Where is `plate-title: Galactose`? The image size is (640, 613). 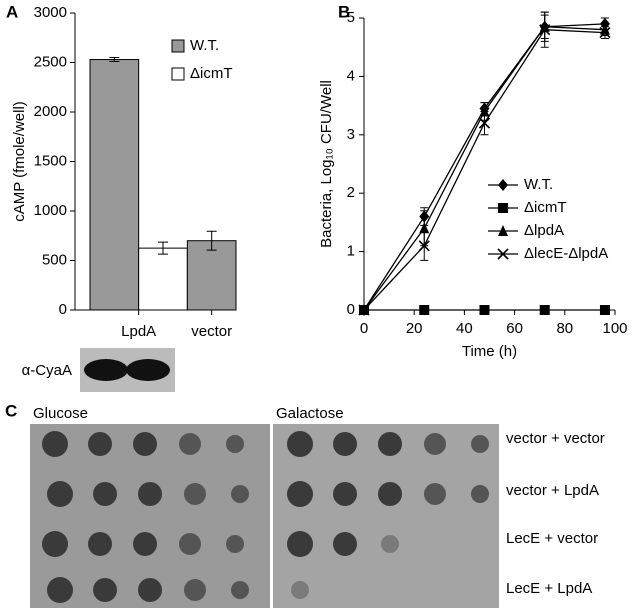 plate-title: Galactose is located at coordinates (310, 413).